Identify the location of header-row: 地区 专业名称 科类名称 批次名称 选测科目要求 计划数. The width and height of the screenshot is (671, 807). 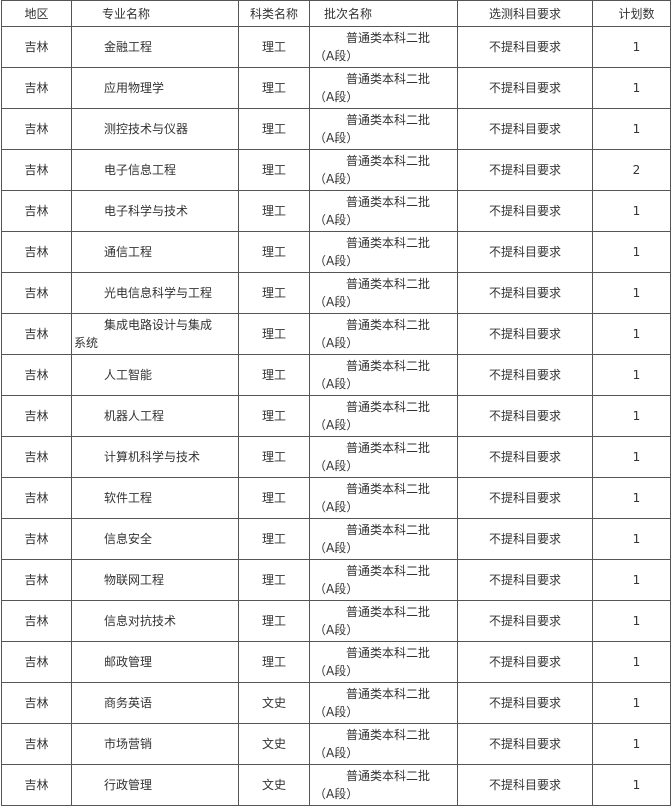
(336, 13).